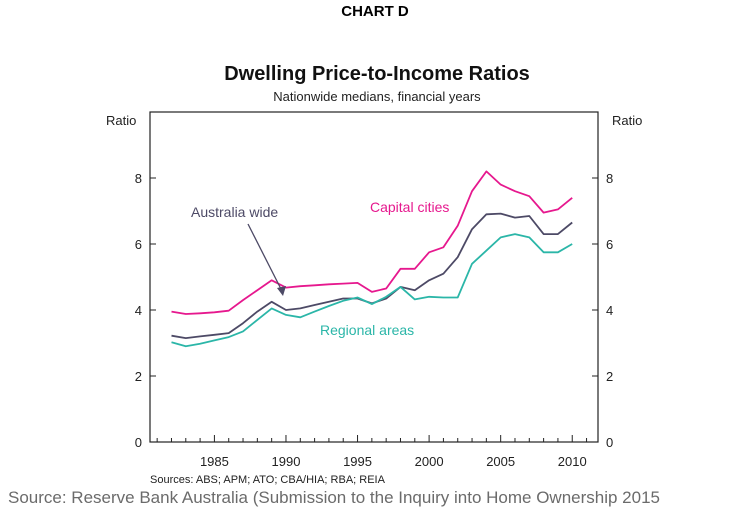  Describe the element at coordinates (627, 120) in the screenshot. I see `y-axis-label-right: Ratio` at that location.